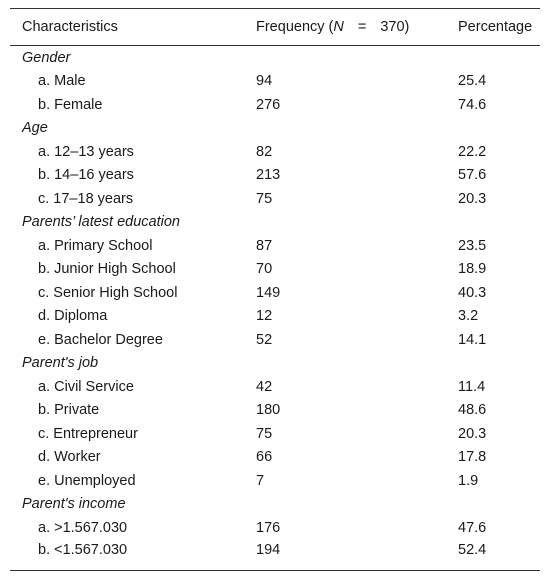  I want to click on percentage: 1.9, so click(468, 480).